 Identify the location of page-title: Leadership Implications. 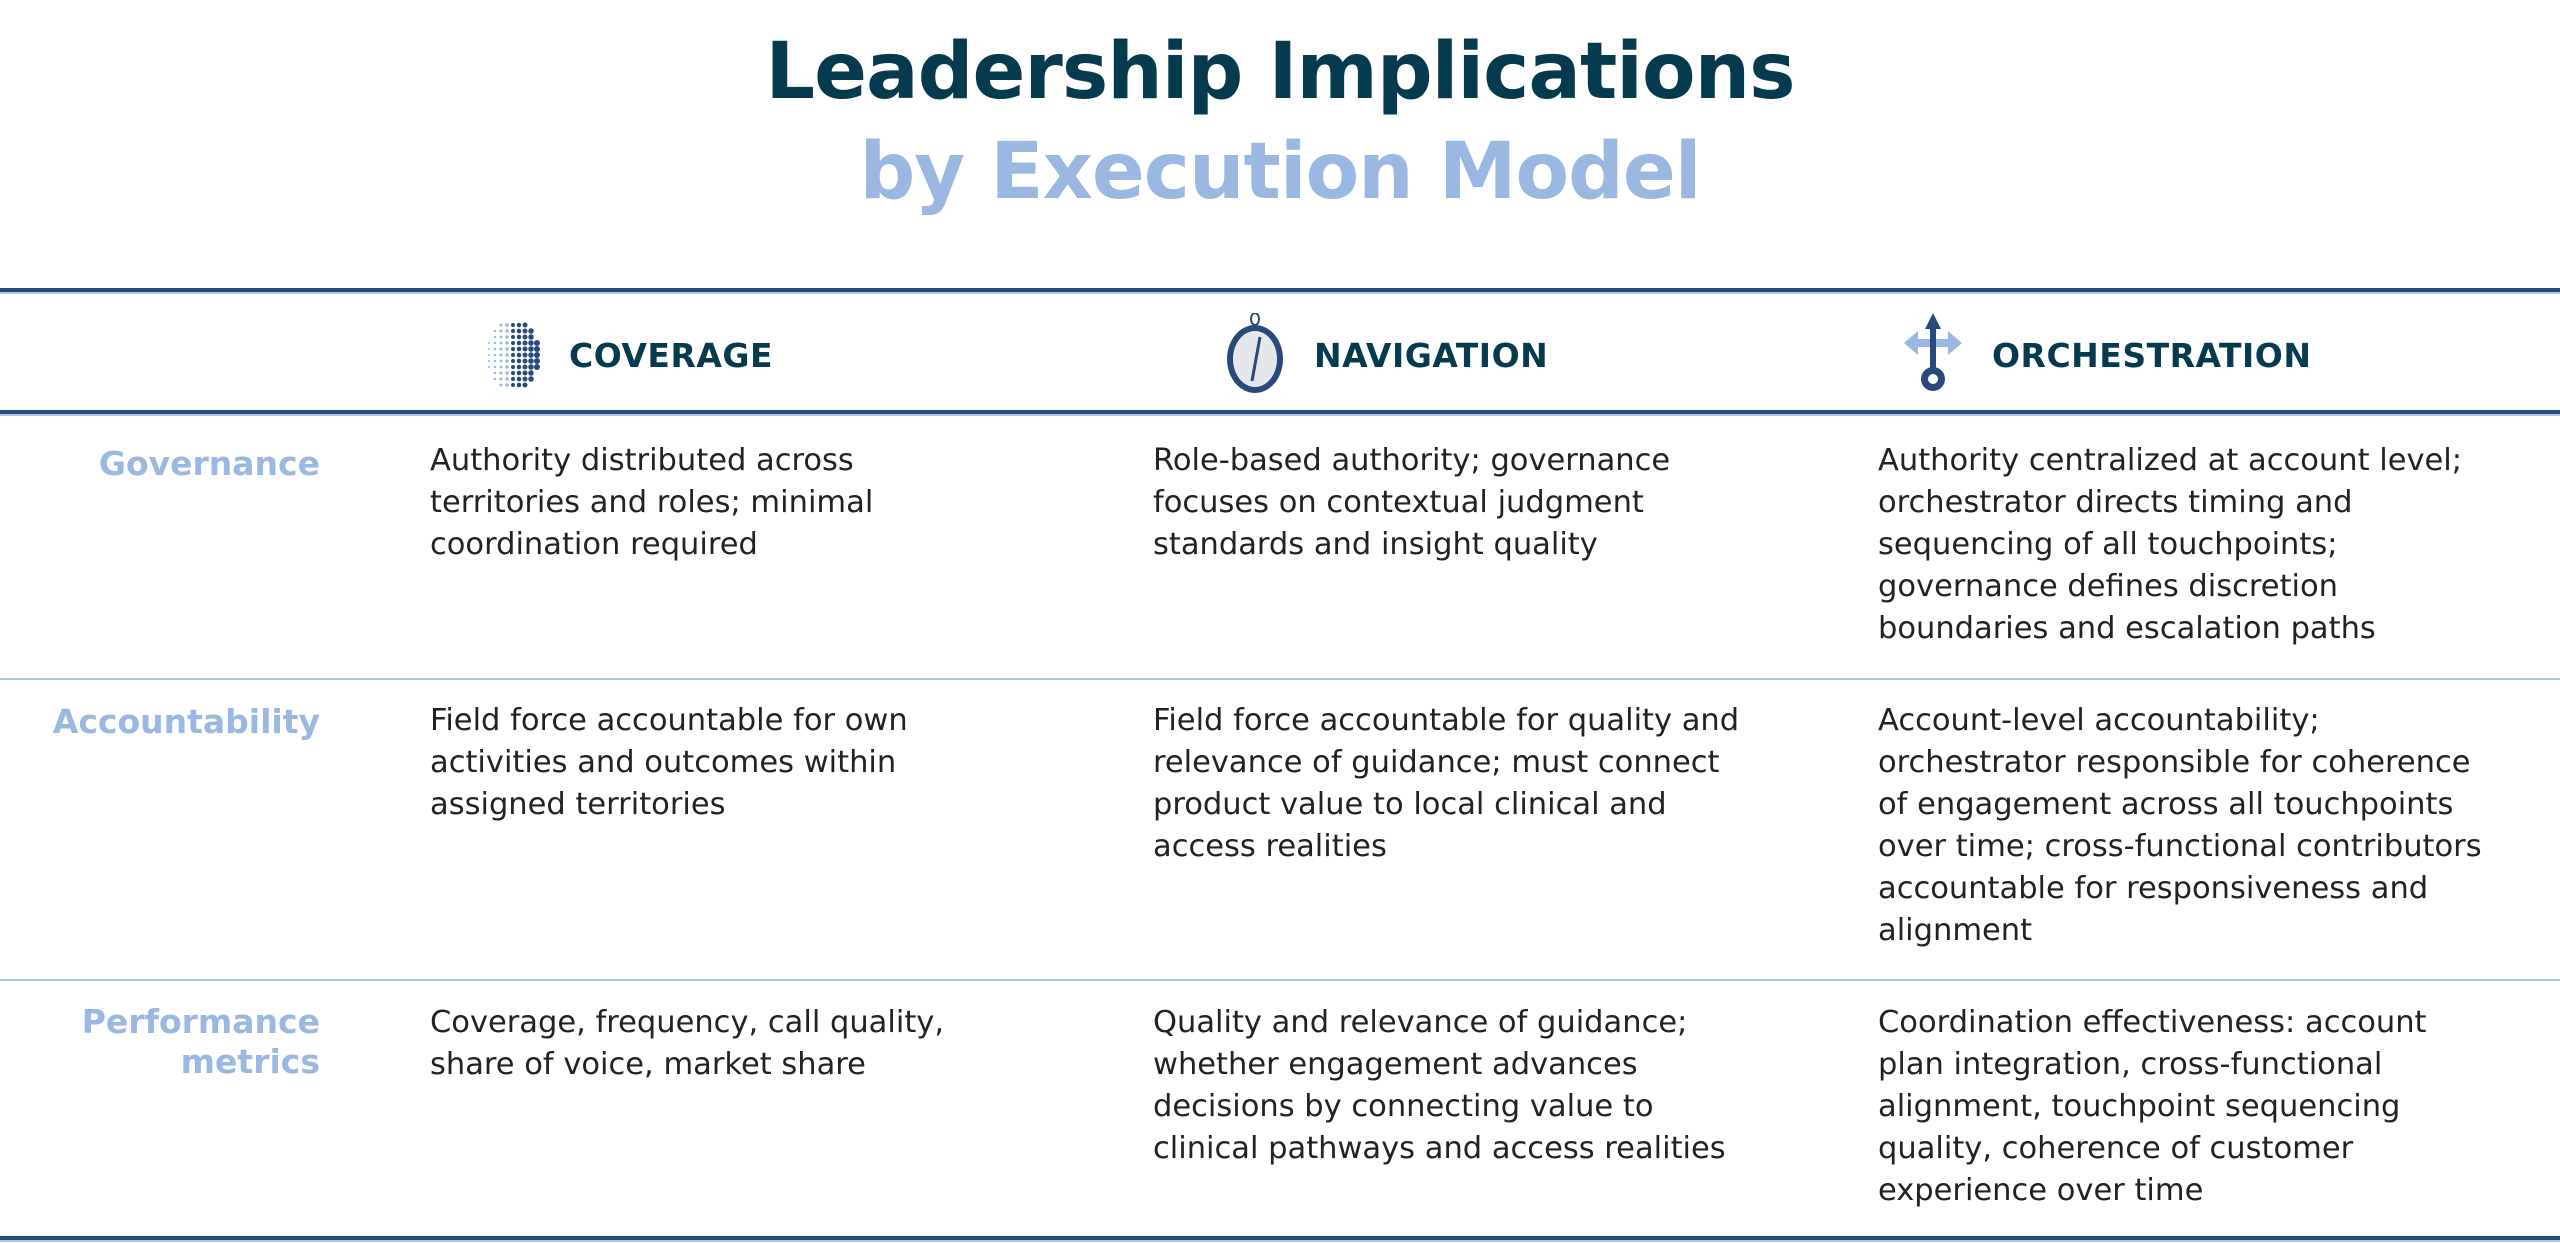
(1280, 72).